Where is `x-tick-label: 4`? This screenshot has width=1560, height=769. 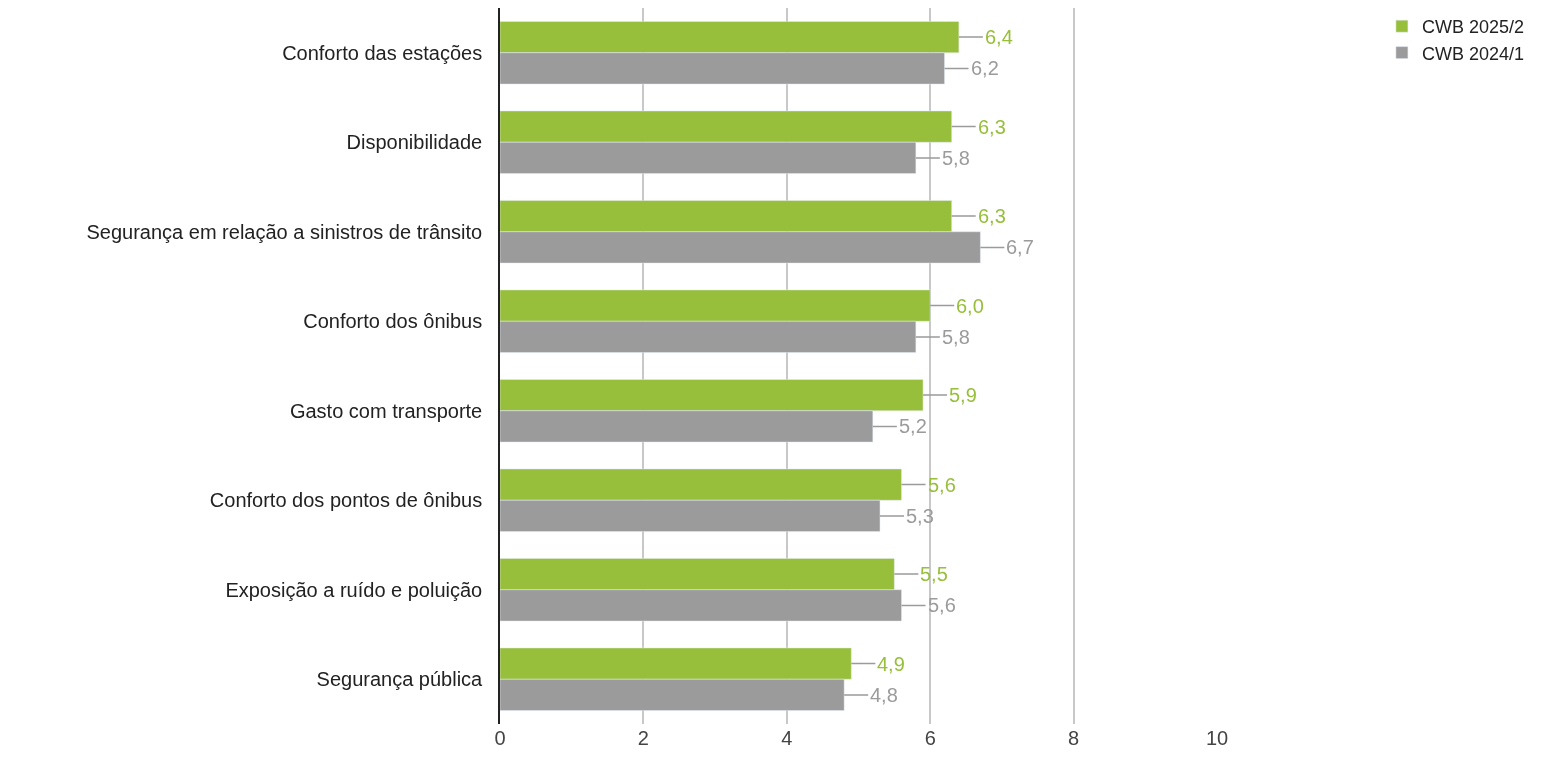 x-tick-label: 4 is located at coordinates (787, 738).